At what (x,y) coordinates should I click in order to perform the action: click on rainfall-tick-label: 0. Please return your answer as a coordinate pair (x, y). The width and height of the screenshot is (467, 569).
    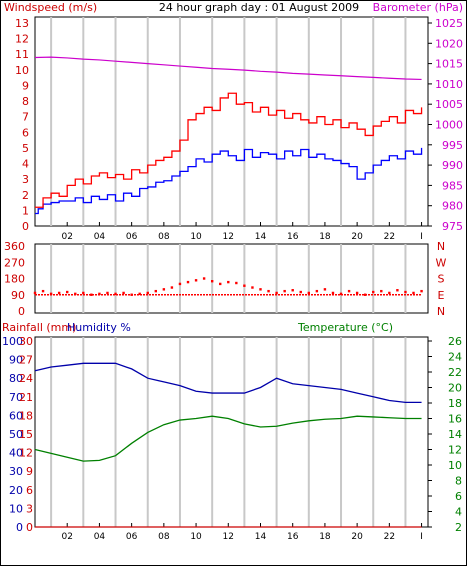
    Looking at the image, I should click on (29, 527).